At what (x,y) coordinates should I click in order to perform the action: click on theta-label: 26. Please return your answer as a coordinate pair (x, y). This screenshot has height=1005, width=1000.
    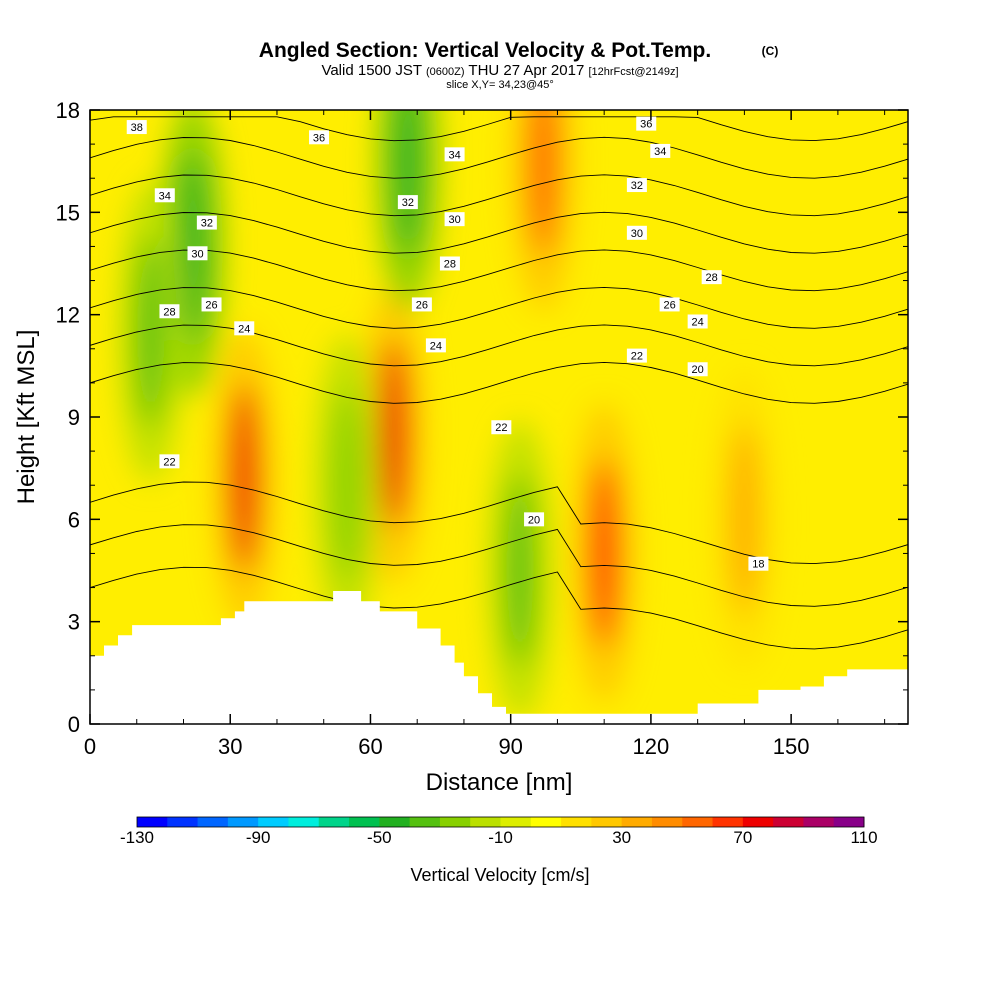
    Looking at the image, I should click on (211, 305).